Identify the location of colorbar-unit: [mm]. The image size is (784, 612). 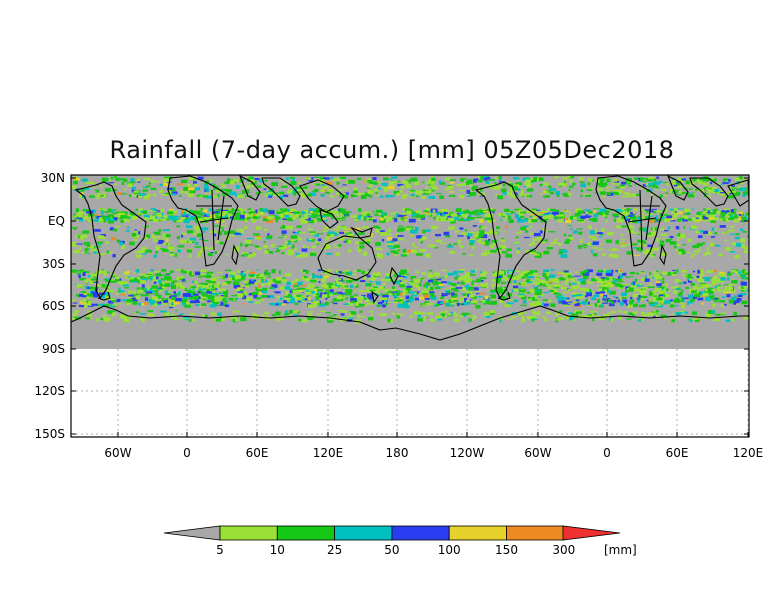
(620, 550).